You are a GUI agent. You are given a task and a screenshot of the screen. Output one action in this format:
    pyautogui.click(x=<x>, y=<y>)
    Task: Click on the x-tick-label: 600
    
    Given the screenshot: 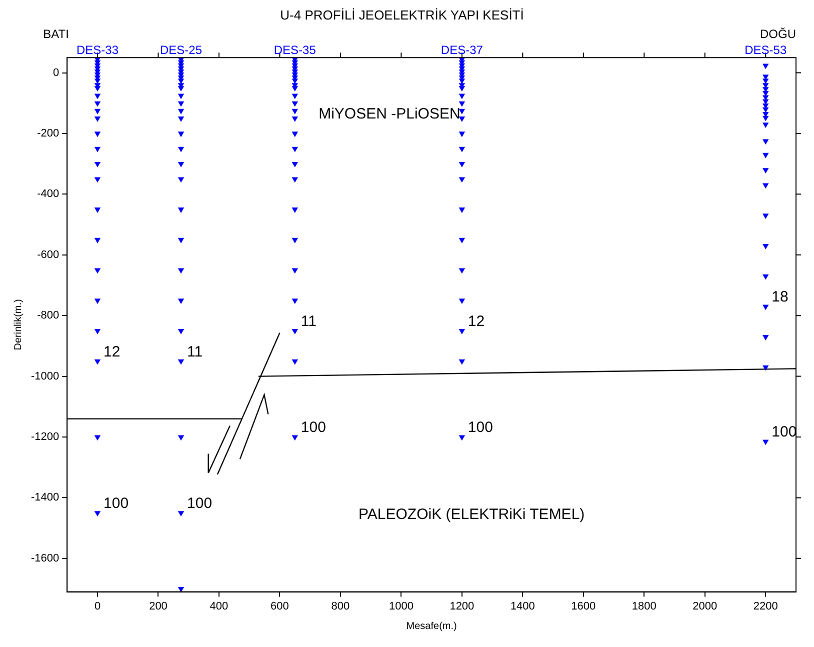 What is the action you would take?
    pyautogui.click(x=279, y=606)
    